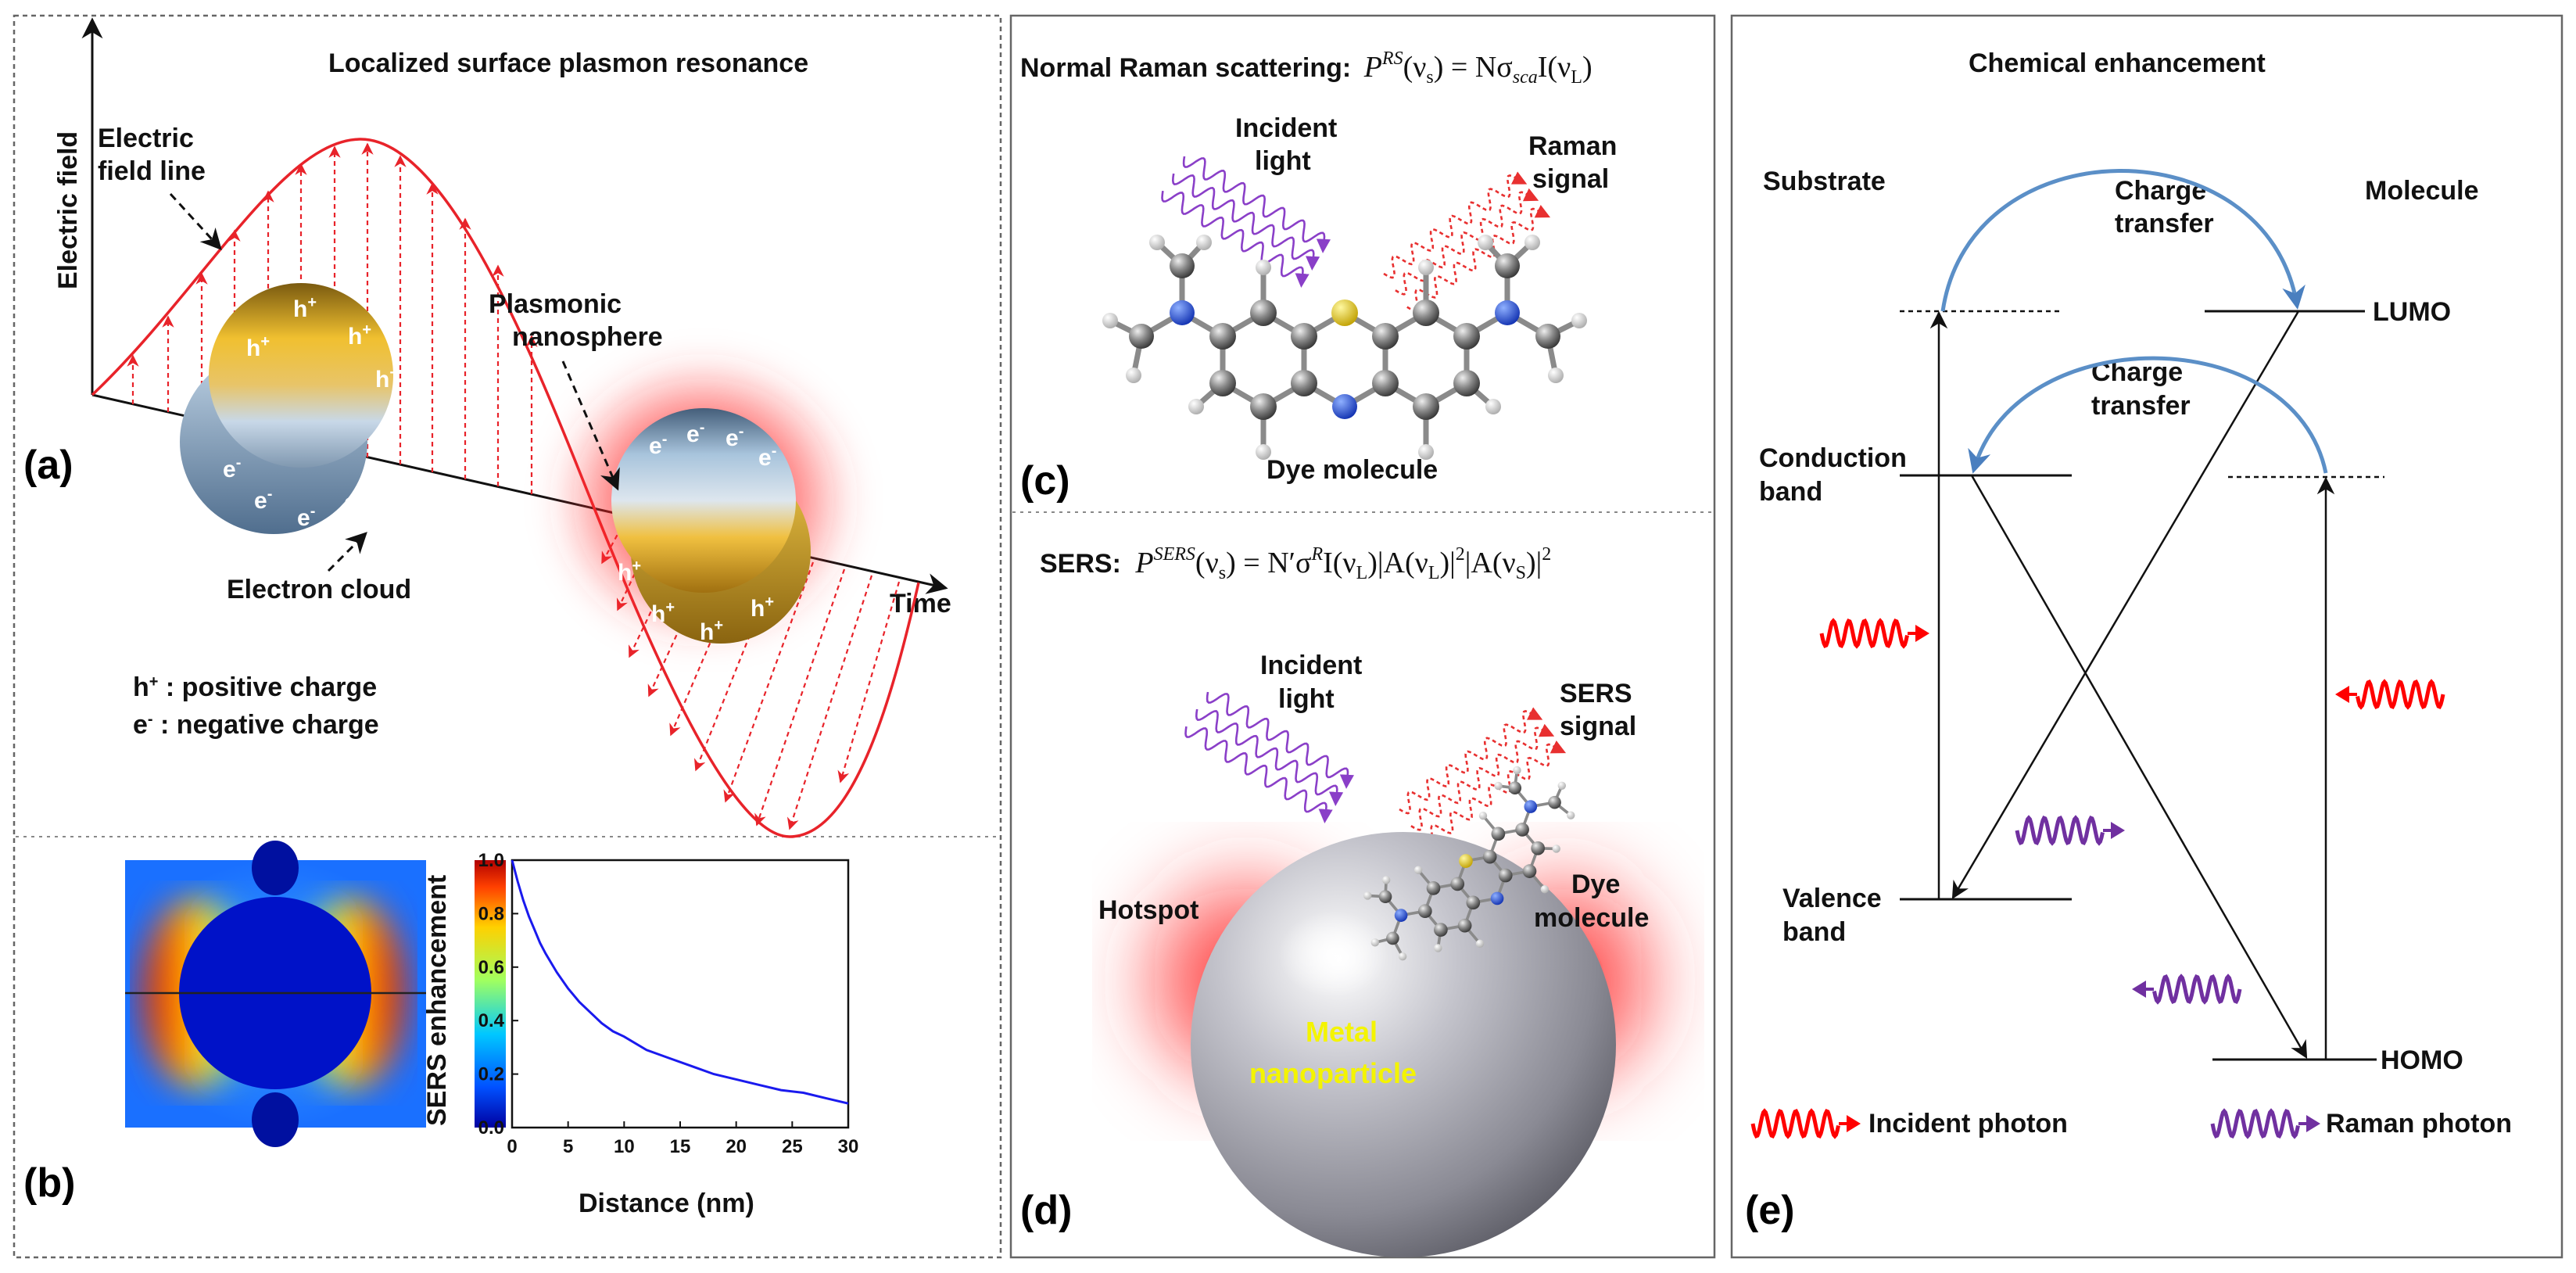 This screenshot has width=2576, height=1273. Describe the element at coordinates (1824, 181) in the screenshot. I see `substrate-label: Substrate` at that location.